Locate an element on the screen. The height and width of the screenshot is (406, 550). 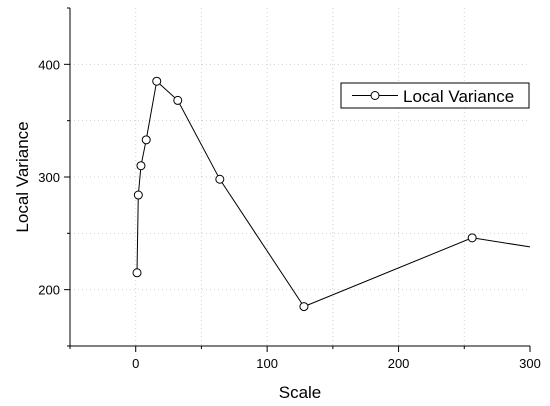
legend: Local Variance is located at coordinates (435, 95).